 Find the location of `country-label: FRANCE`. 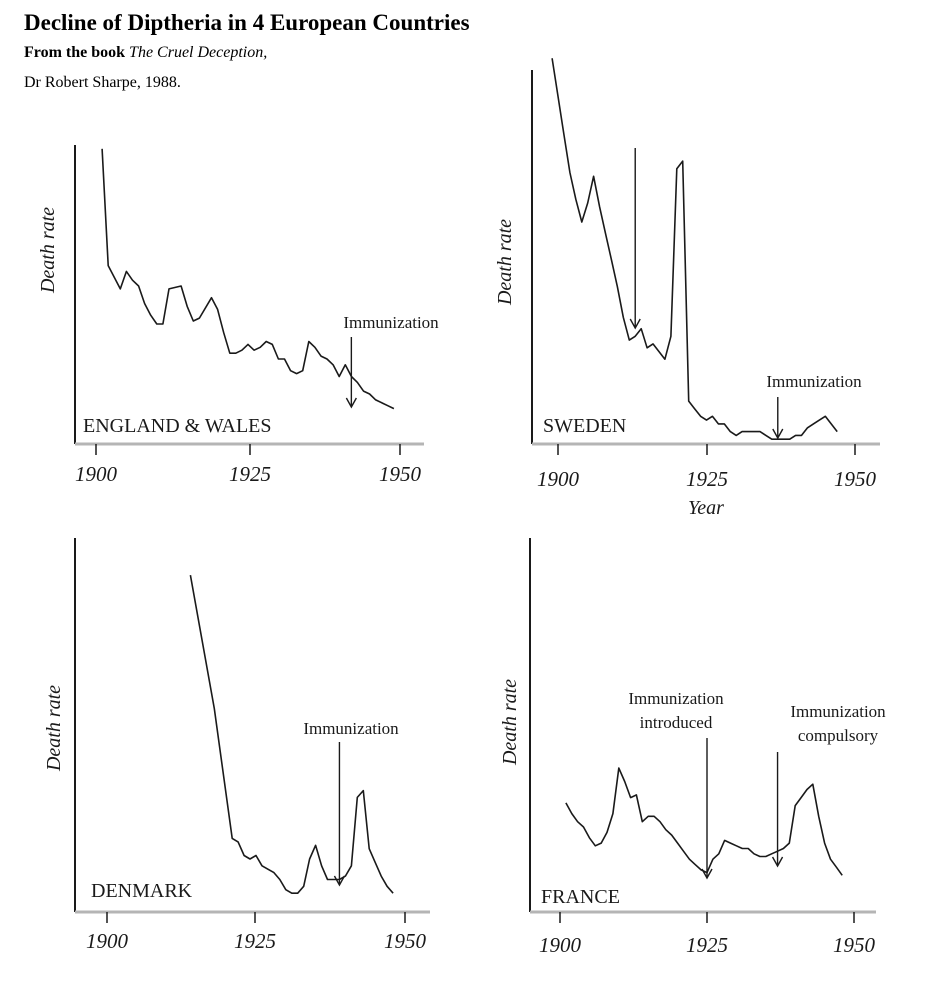

country-label: FRANCE is located at coordinates (580, 897).